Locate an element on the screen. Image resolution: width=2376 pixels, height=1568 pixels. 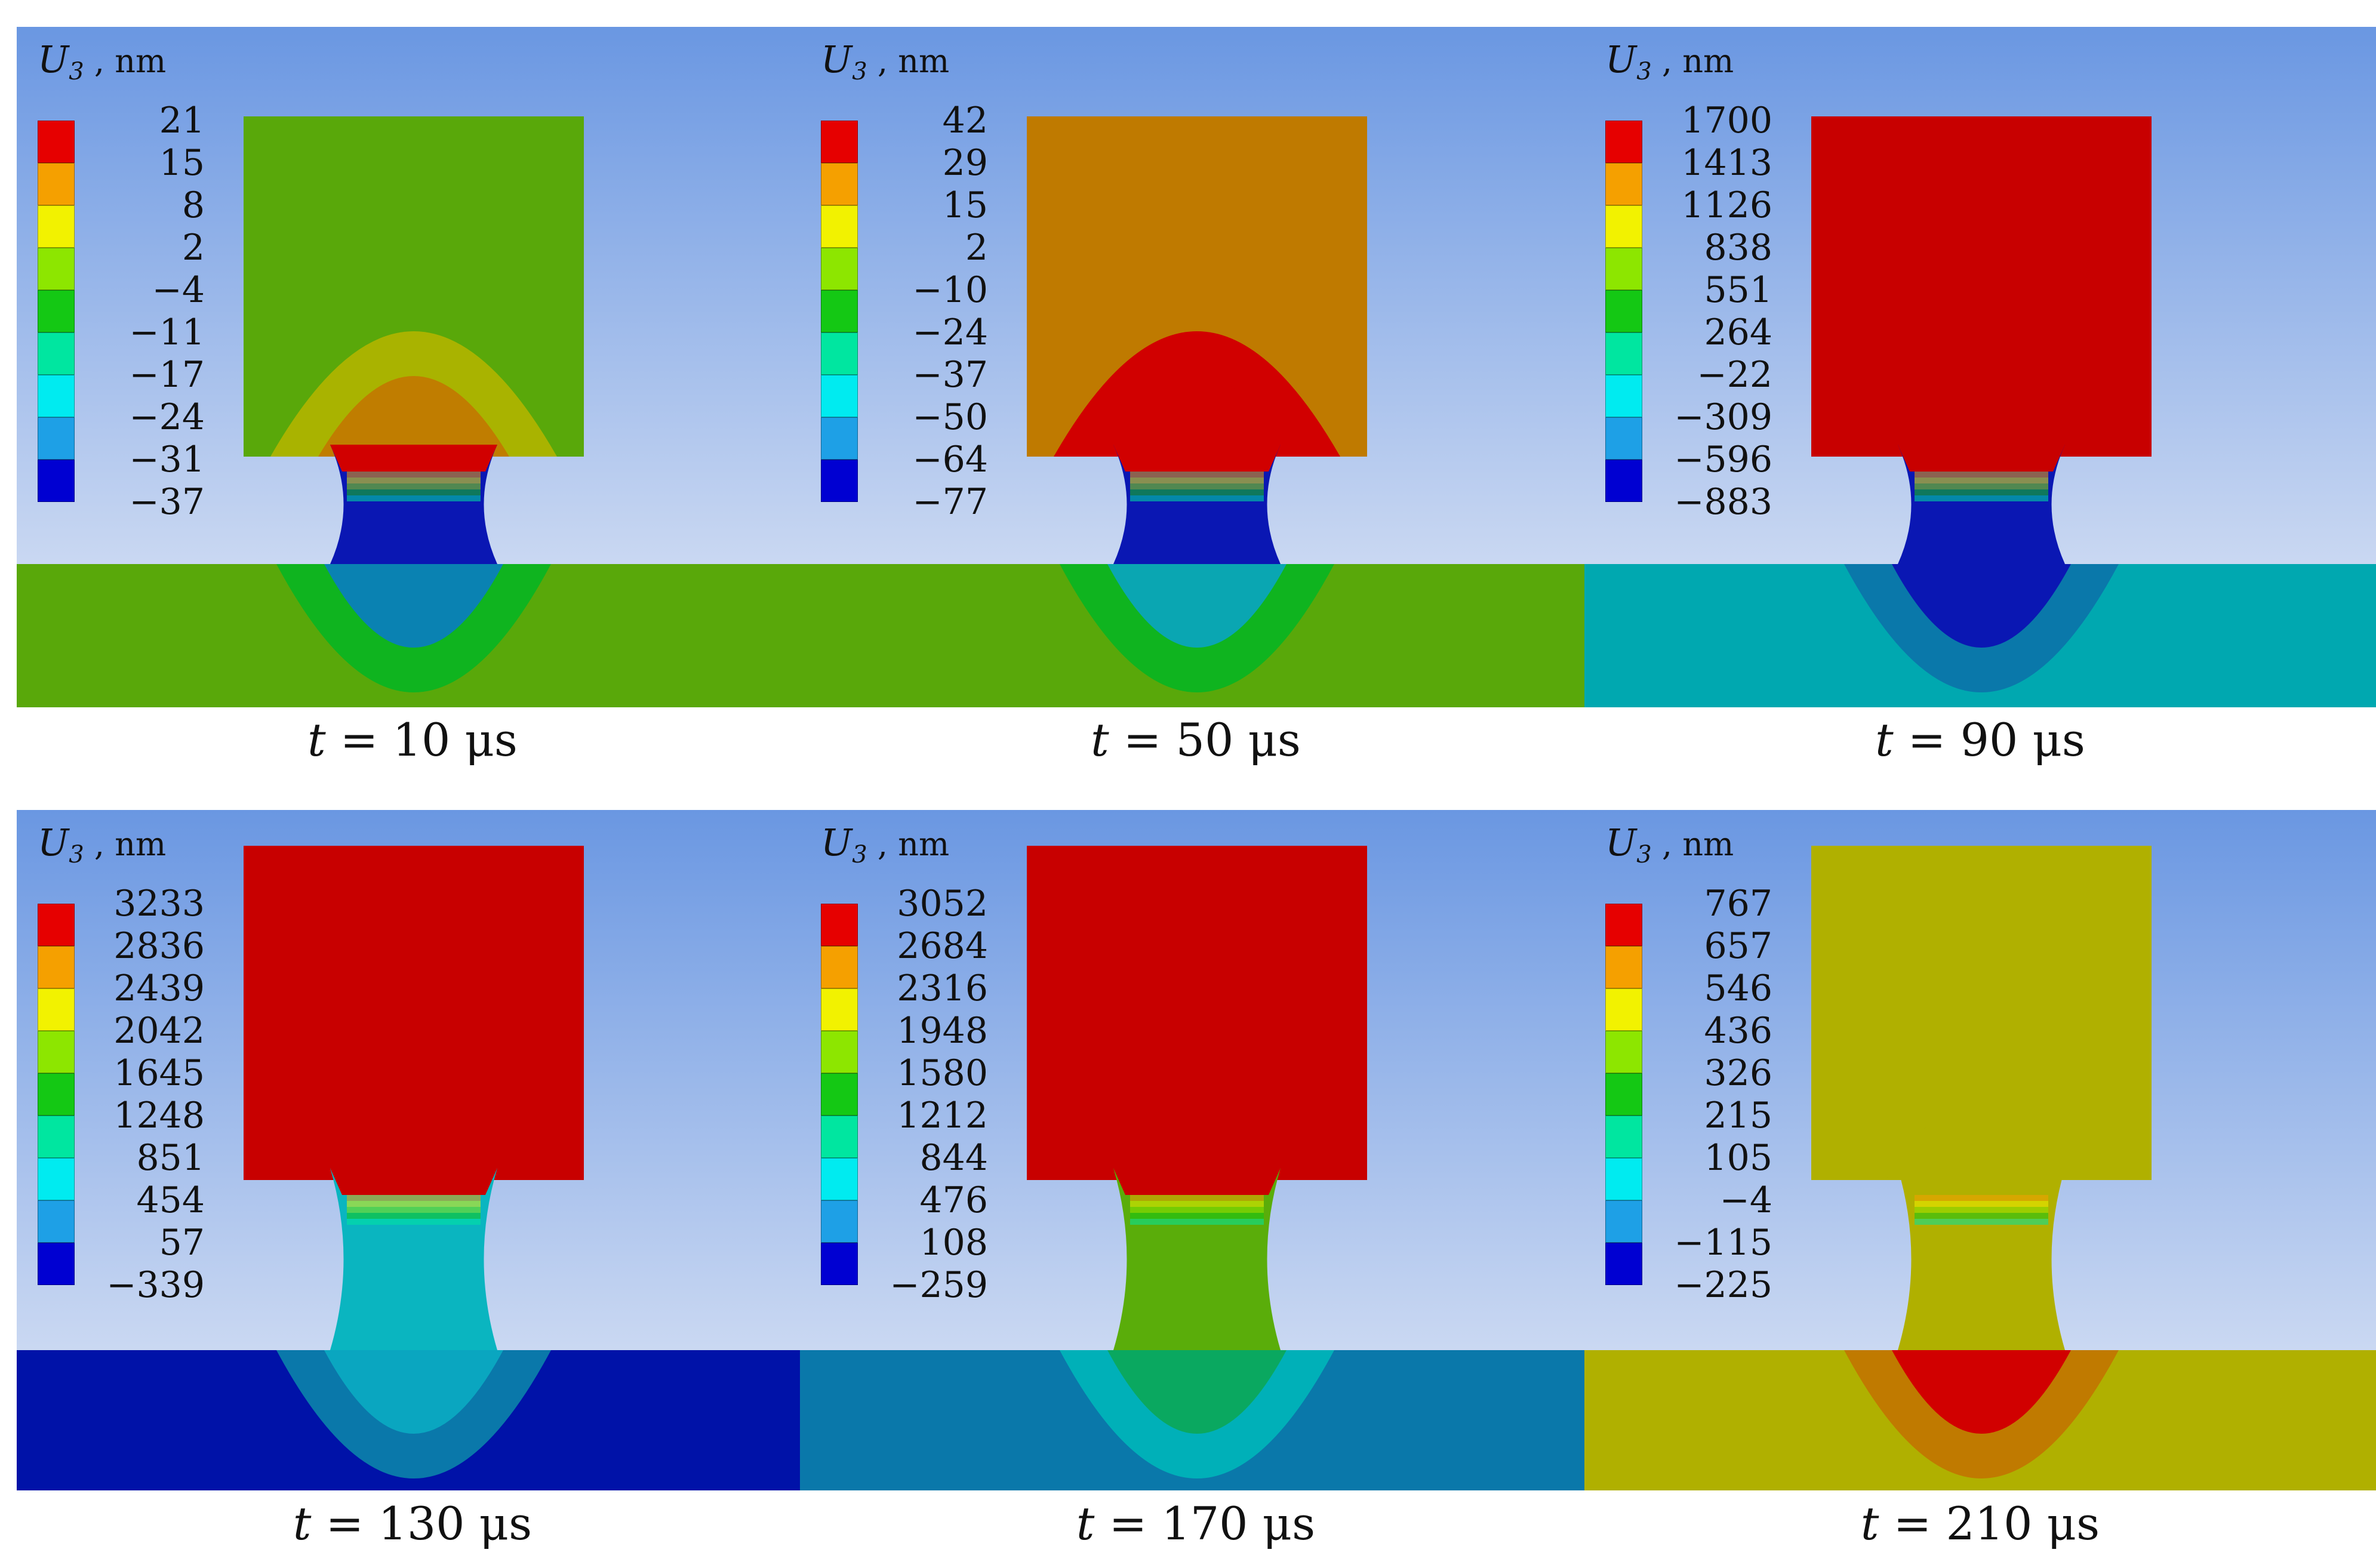
legend-tick-label: 2042 is located at coordinates (159, 1031).